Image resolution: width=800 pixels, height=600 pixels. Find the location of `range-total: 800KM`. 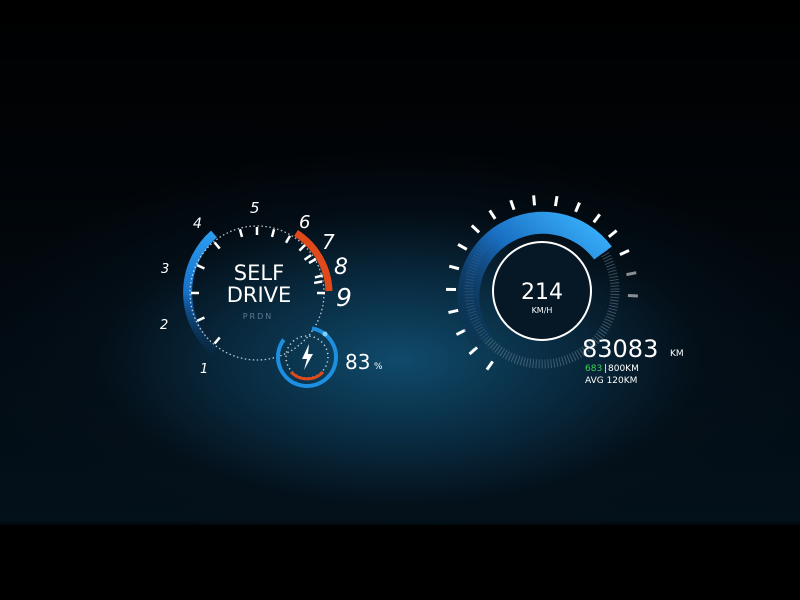

range-total: 800KM is located at coordinates (623, 369).